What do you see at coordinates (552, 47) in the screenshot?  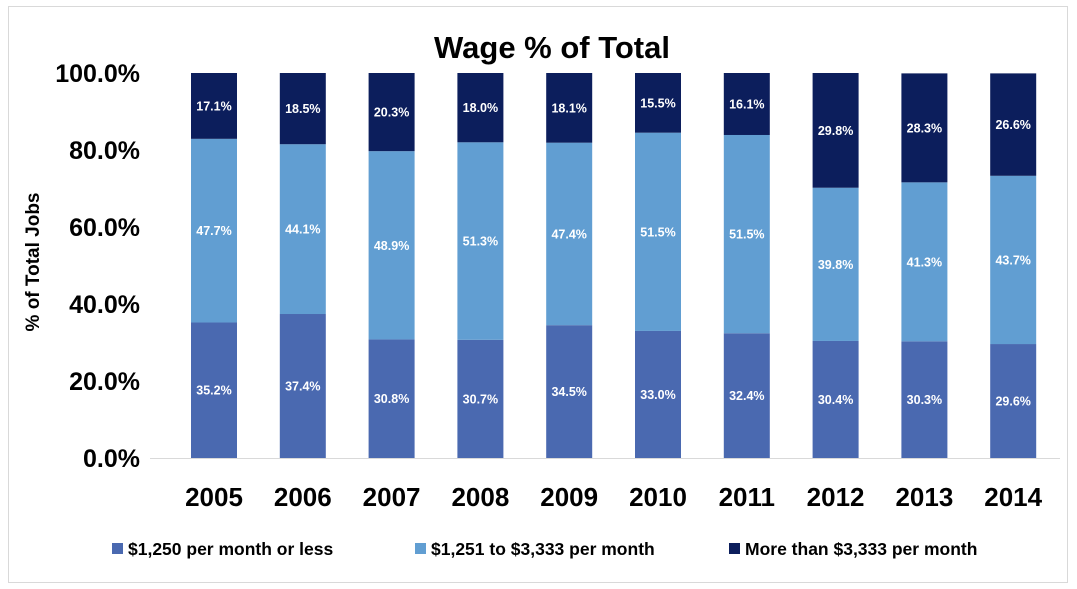 I see `chart-title: Wage % of Total` at bounding box center [552, 47].